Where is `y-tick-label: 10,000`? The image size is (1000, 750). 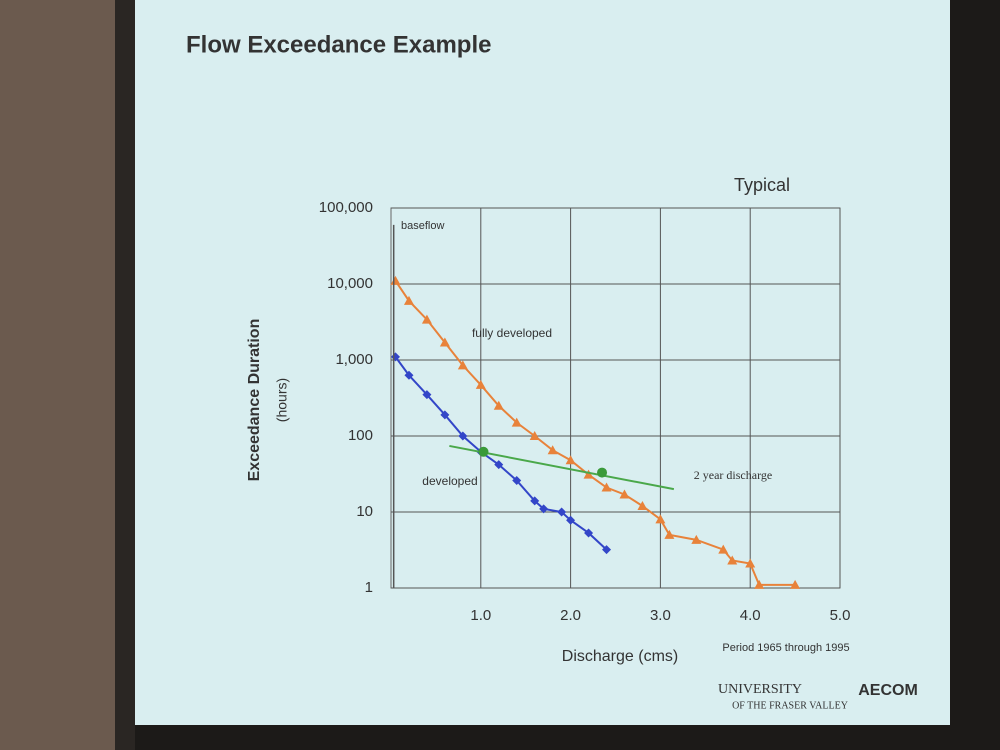
y-tick-label: 10,000 is located at coordinates (350, 283).